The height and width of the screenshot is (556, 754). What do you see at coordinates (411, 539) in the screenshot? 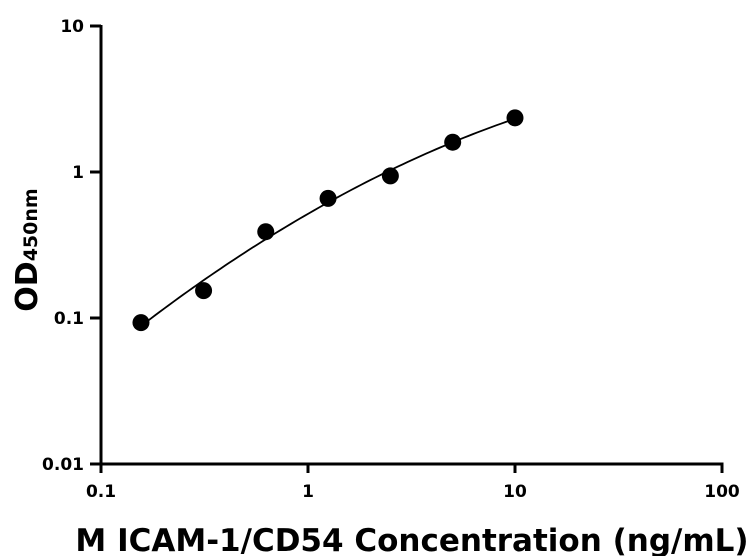
I see `x-axis-title: M ICAM-1/CD54 Concentration (ng/mL)` at bounding box center [411, 539].